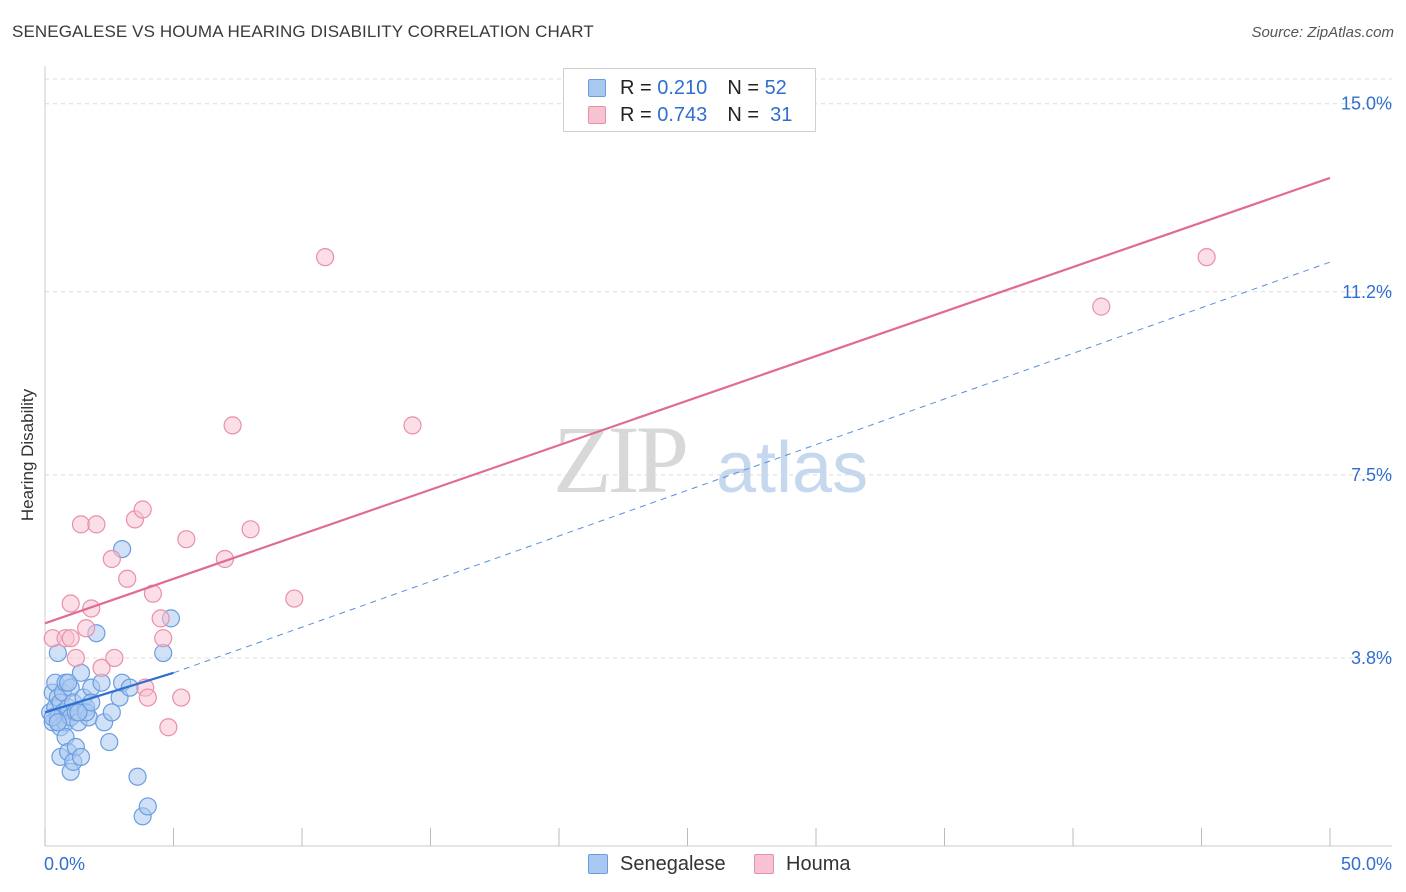 The width and height of the screenshot is (1406, 892). What do you see at coordinates (682, 114) in the screenshot?
I see `legend-r-value: 0.743` at bounding box center [682, 114].